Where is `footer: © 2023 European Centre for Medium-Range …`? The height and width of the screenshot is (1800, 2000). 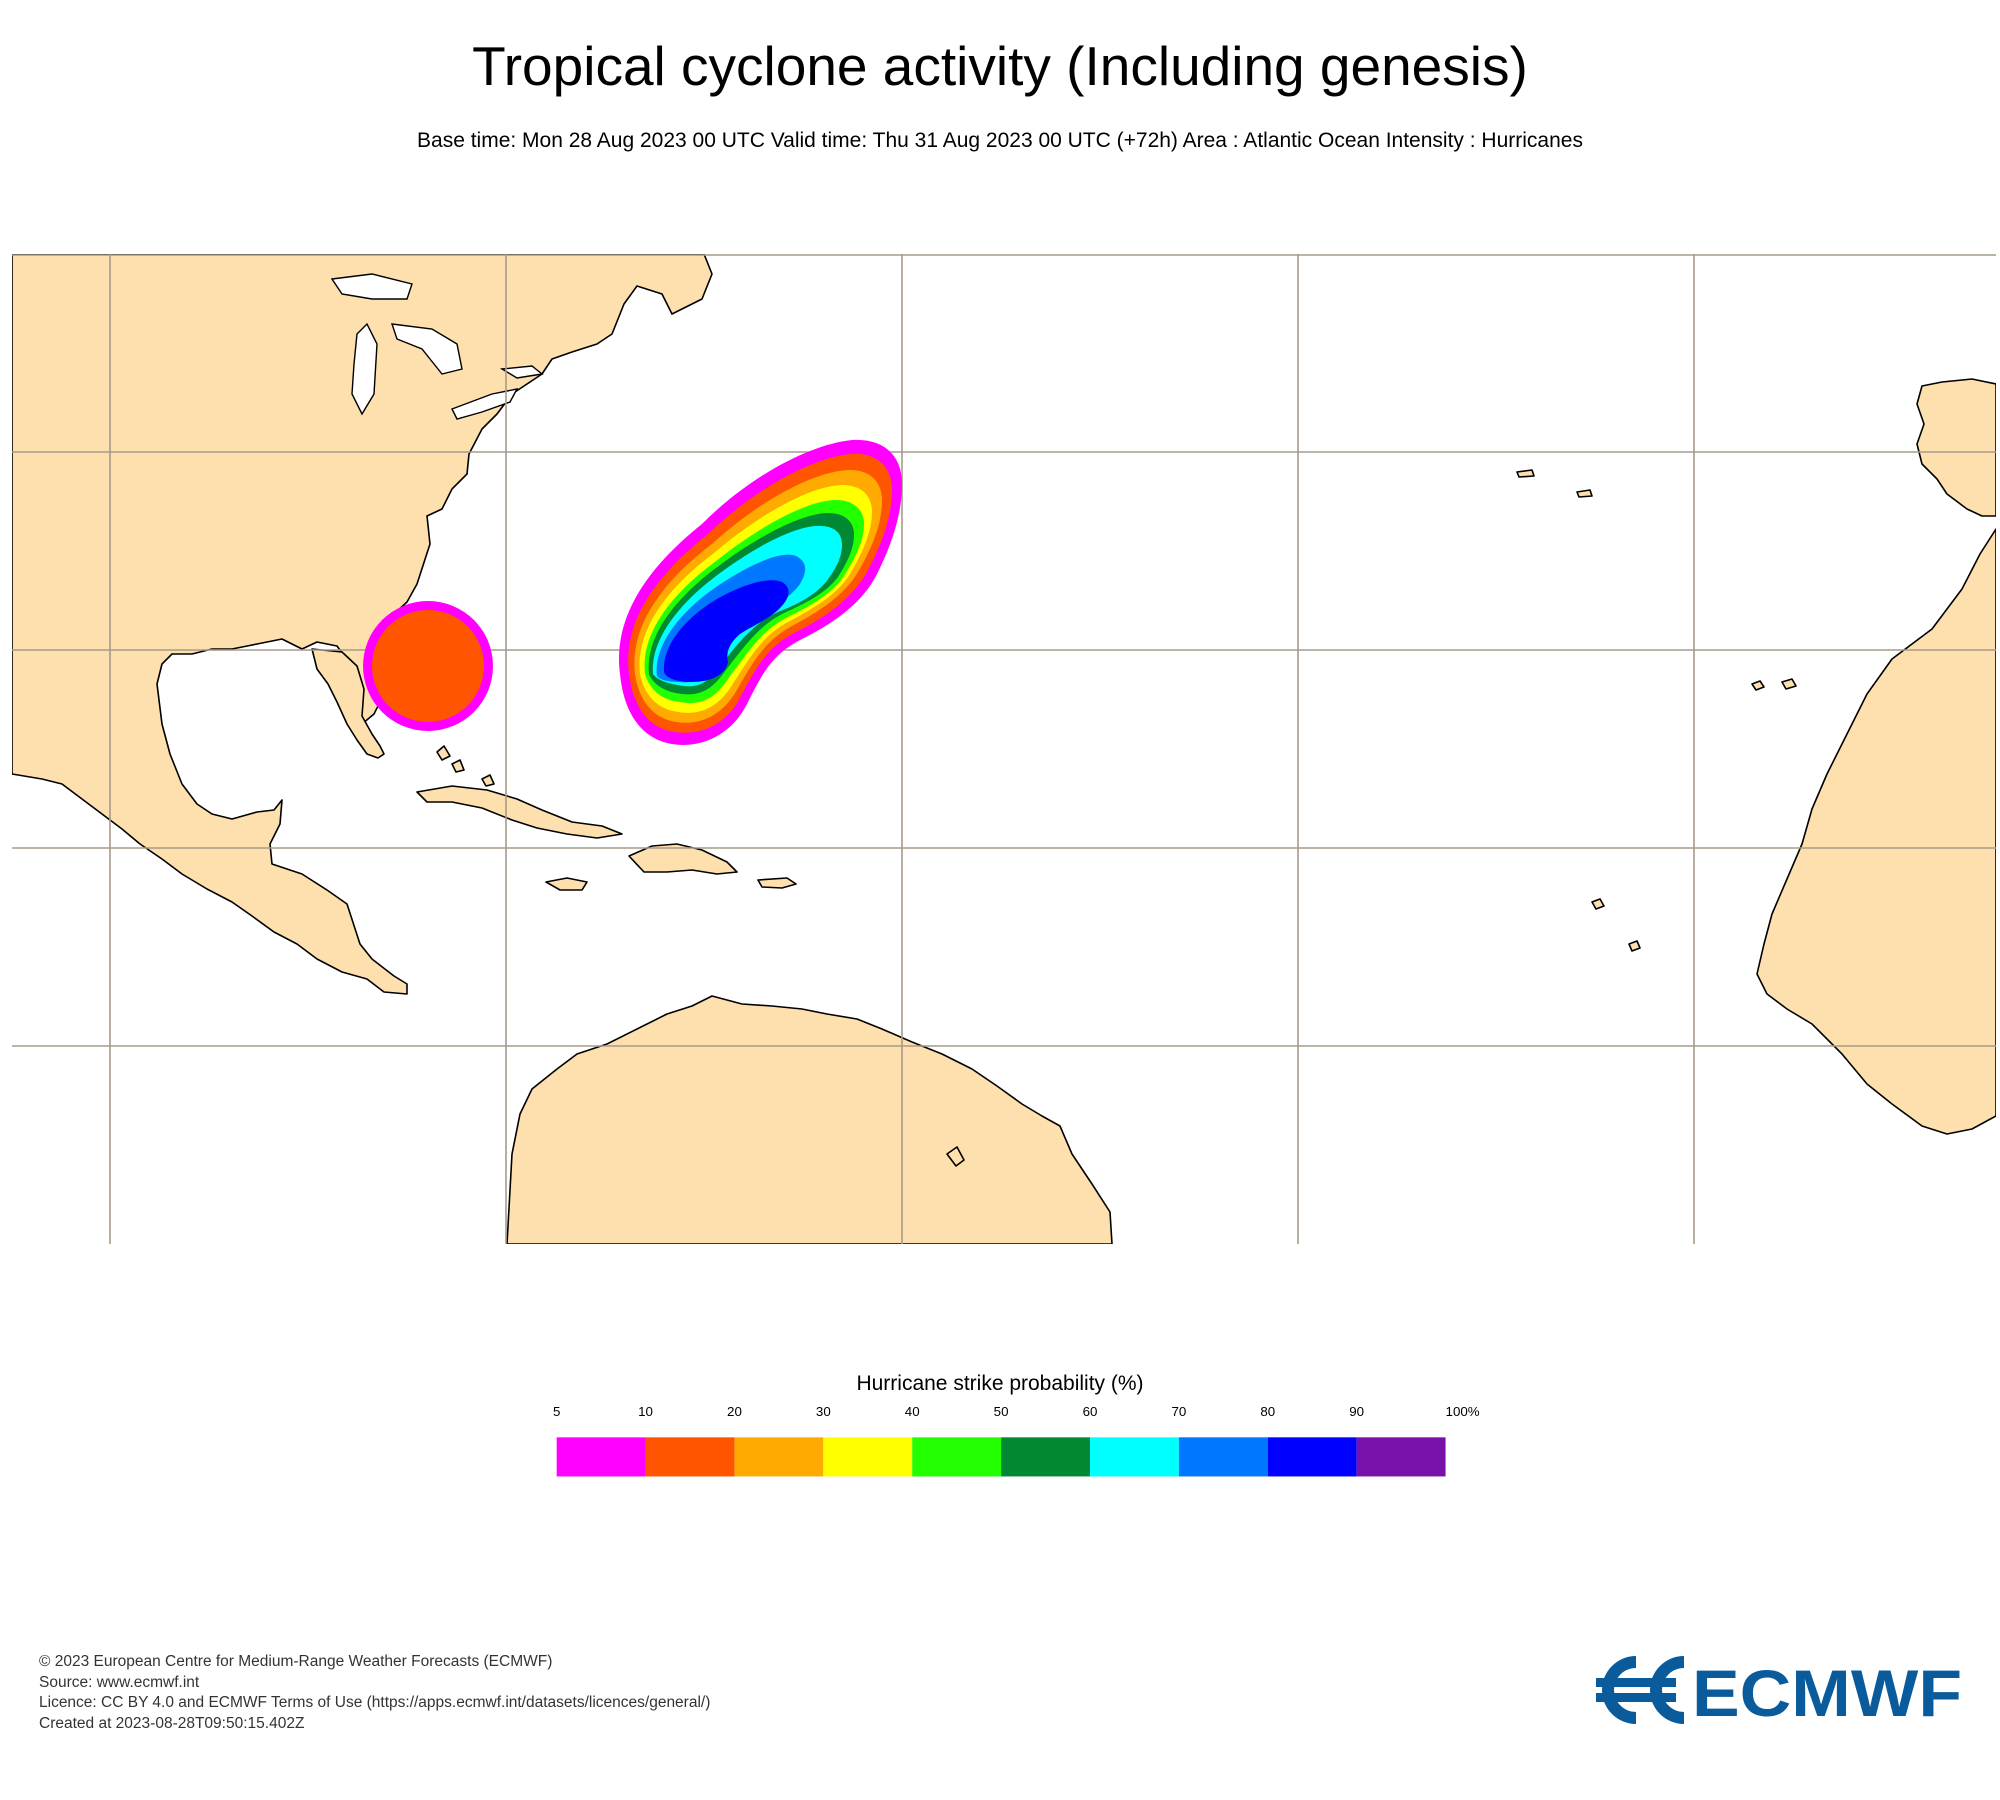
footer: © 2023 European Centre for Medium-Range … is located at coordinates (374, 1693).